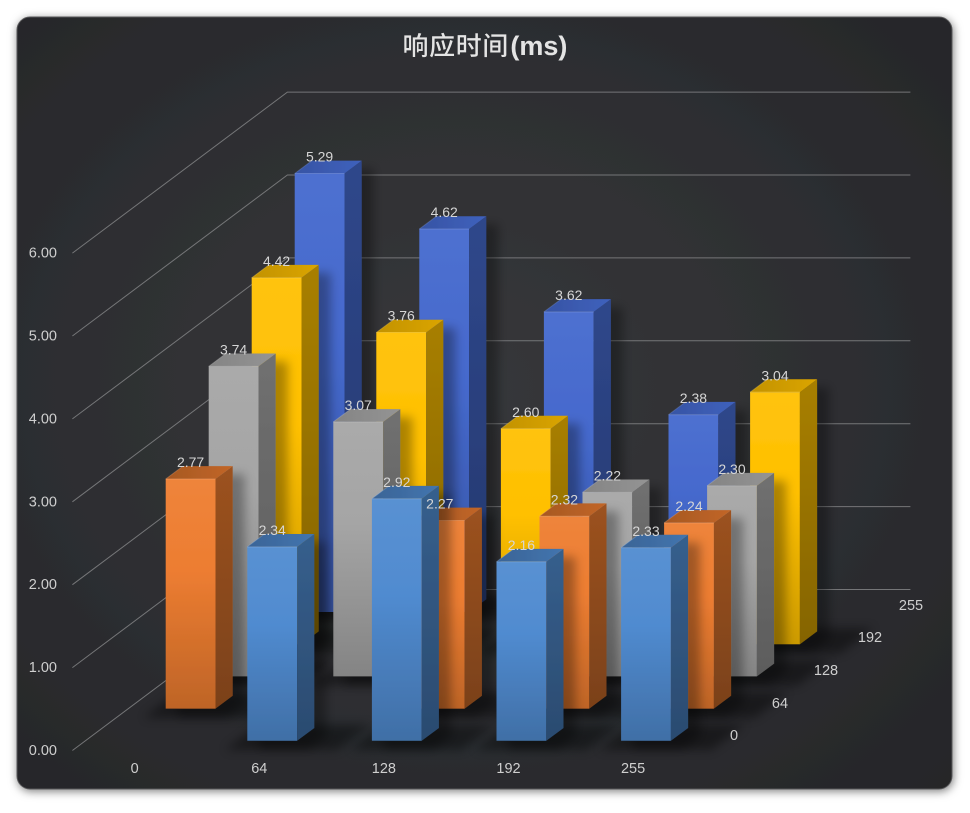  Describe the element at coordinates (645, 531) in the screenshot. I see `svg-text: 2.33` at that location.